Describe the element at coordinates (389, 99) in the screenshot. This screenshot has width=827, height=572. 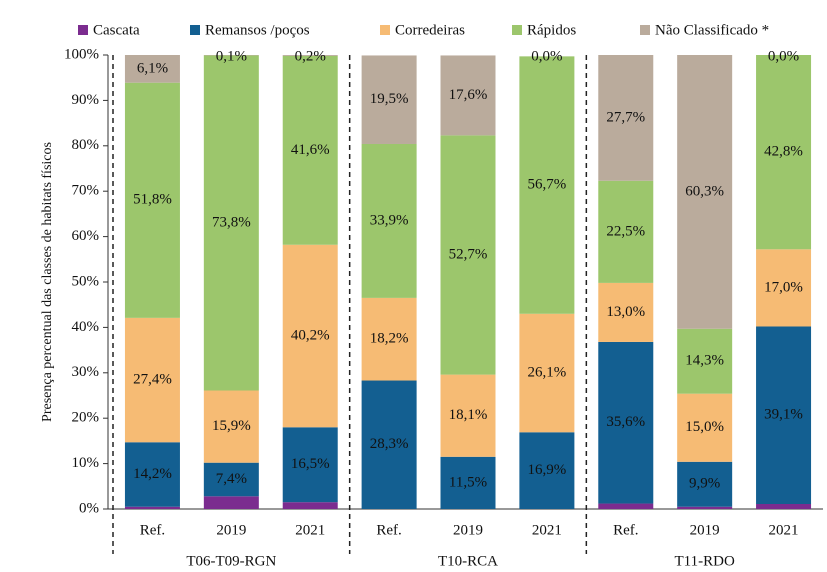
I see `data-label: 19,5%` at that location.